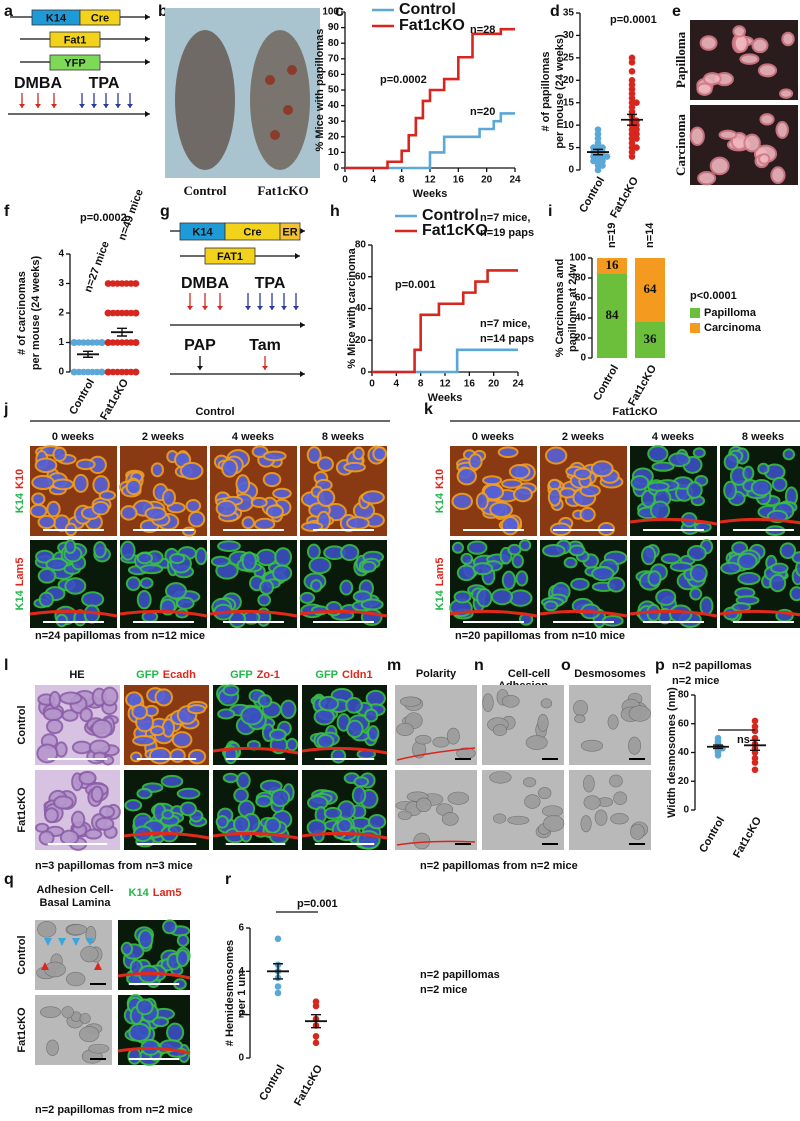 Image resolution: width=800 pixels, height=1121 pixels. Describe the element at coordinates (581, 298) in the screenshot. I see `y-tick-label: 60` at that location.